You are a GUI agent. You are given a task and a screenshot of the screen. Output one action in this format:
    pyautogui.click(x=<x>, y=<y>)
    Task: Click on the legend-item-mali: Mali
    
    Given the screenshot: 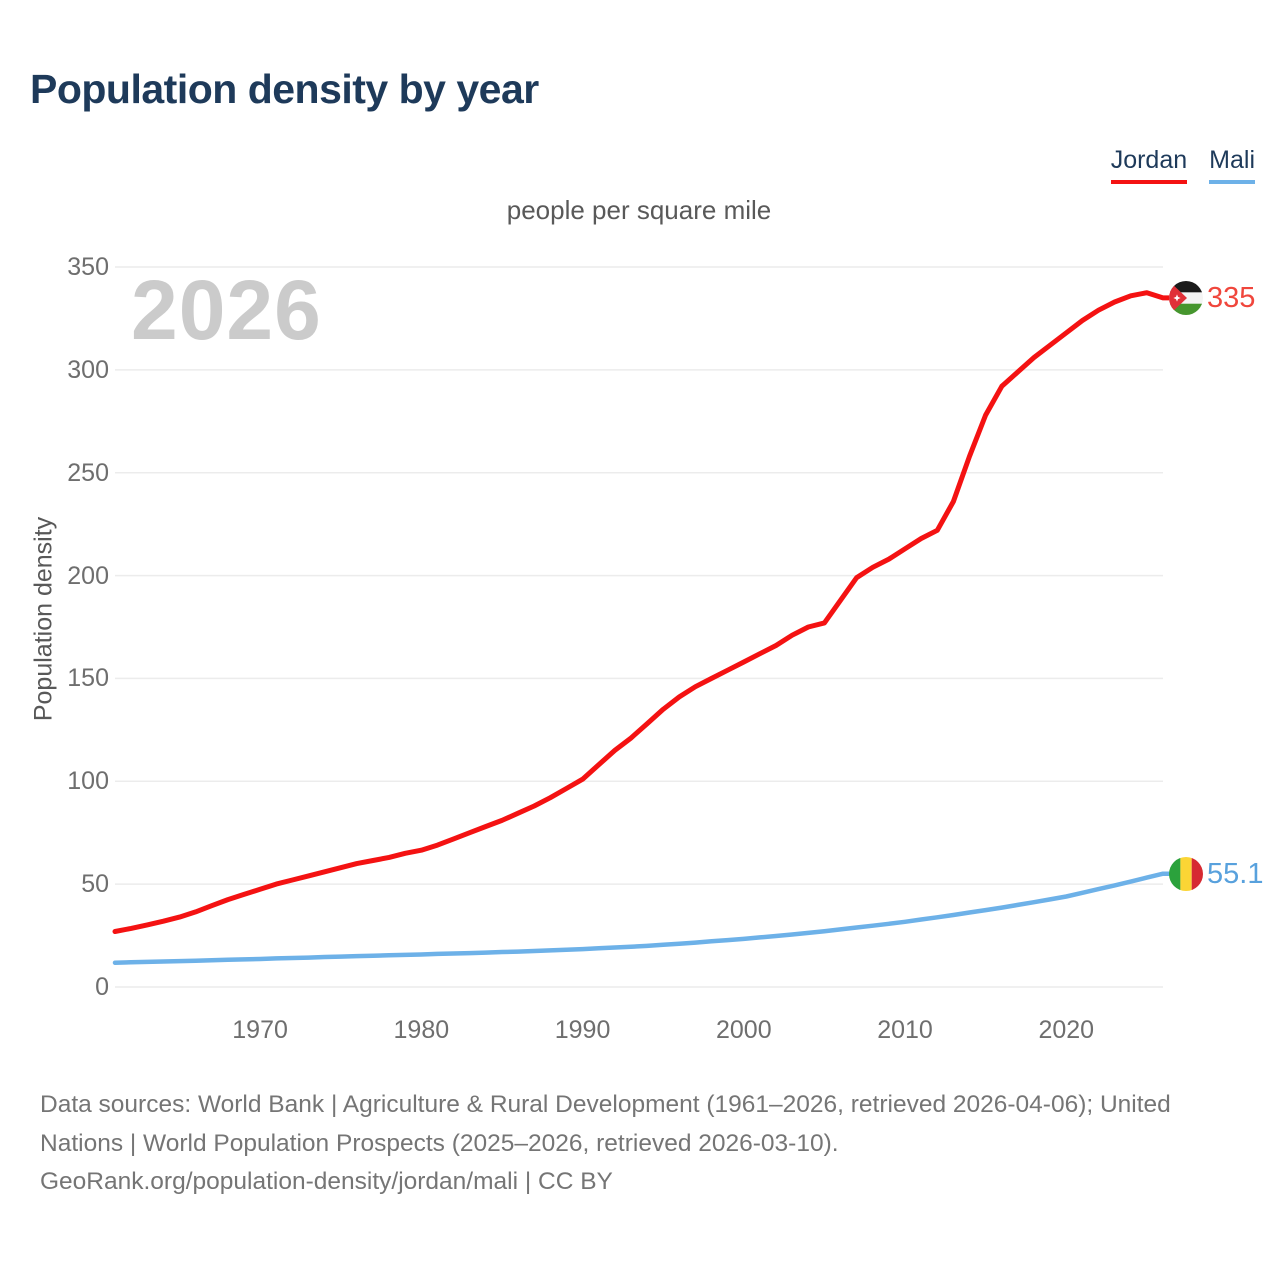 What is the action you would take?
    pyautogui.click(x=1232, y=165)
    